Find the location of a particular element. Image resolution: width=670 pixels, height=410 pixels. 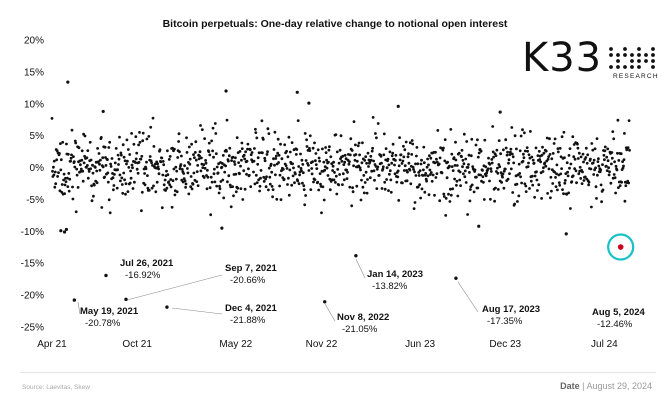

annotation-value: -20.66% is located at coordinates (248, 280).